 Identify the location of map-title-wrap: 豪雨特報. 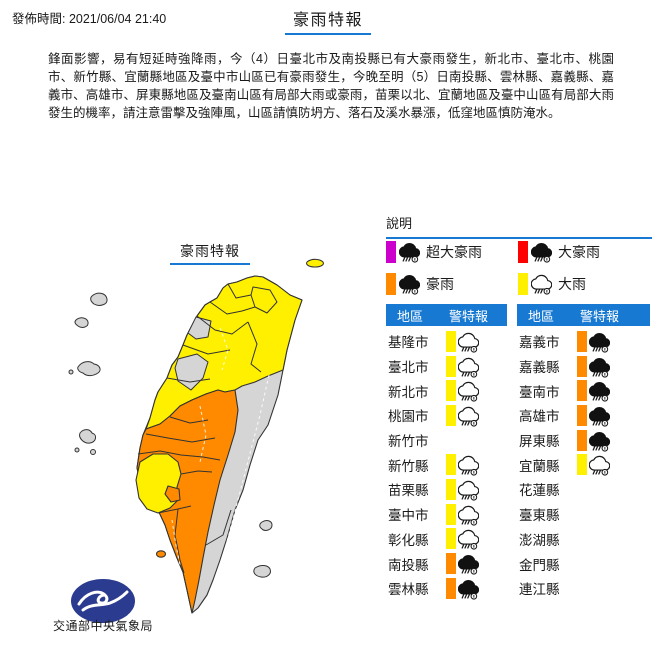
(210, 253).